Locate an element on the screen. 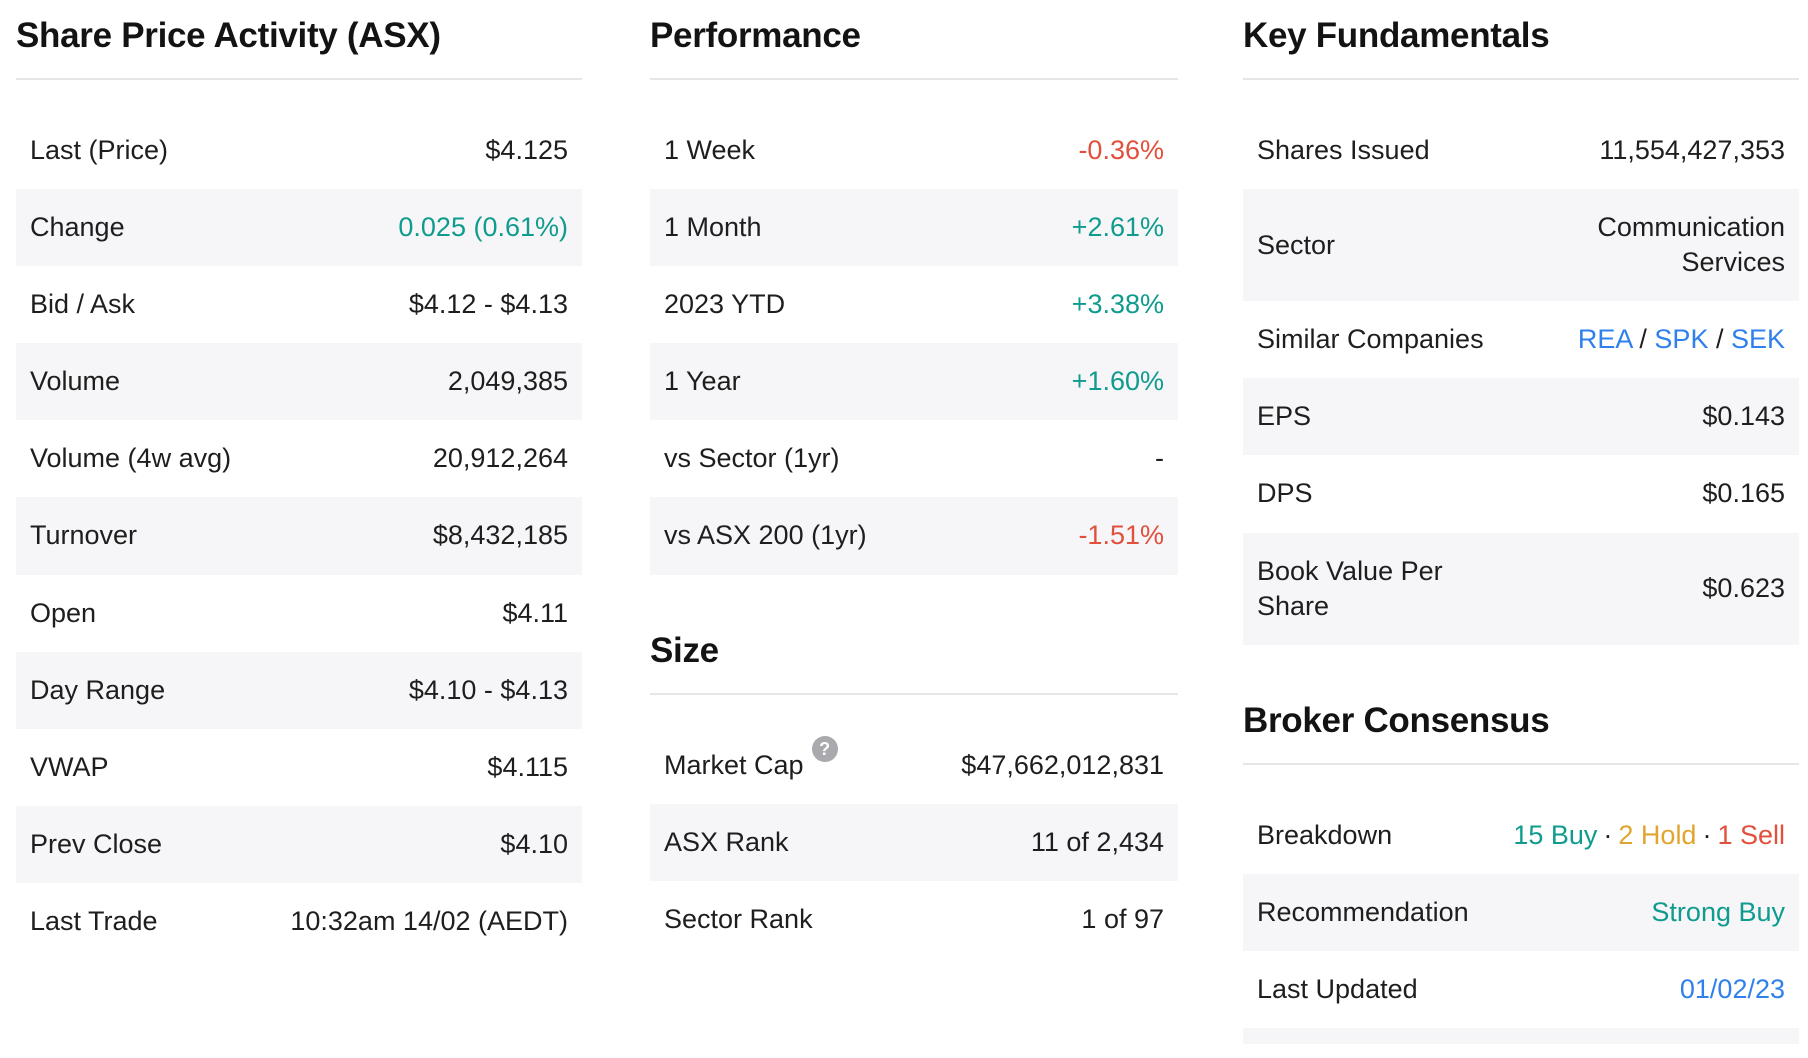  row-value: $4.11 is located at coordinates (535, 612).